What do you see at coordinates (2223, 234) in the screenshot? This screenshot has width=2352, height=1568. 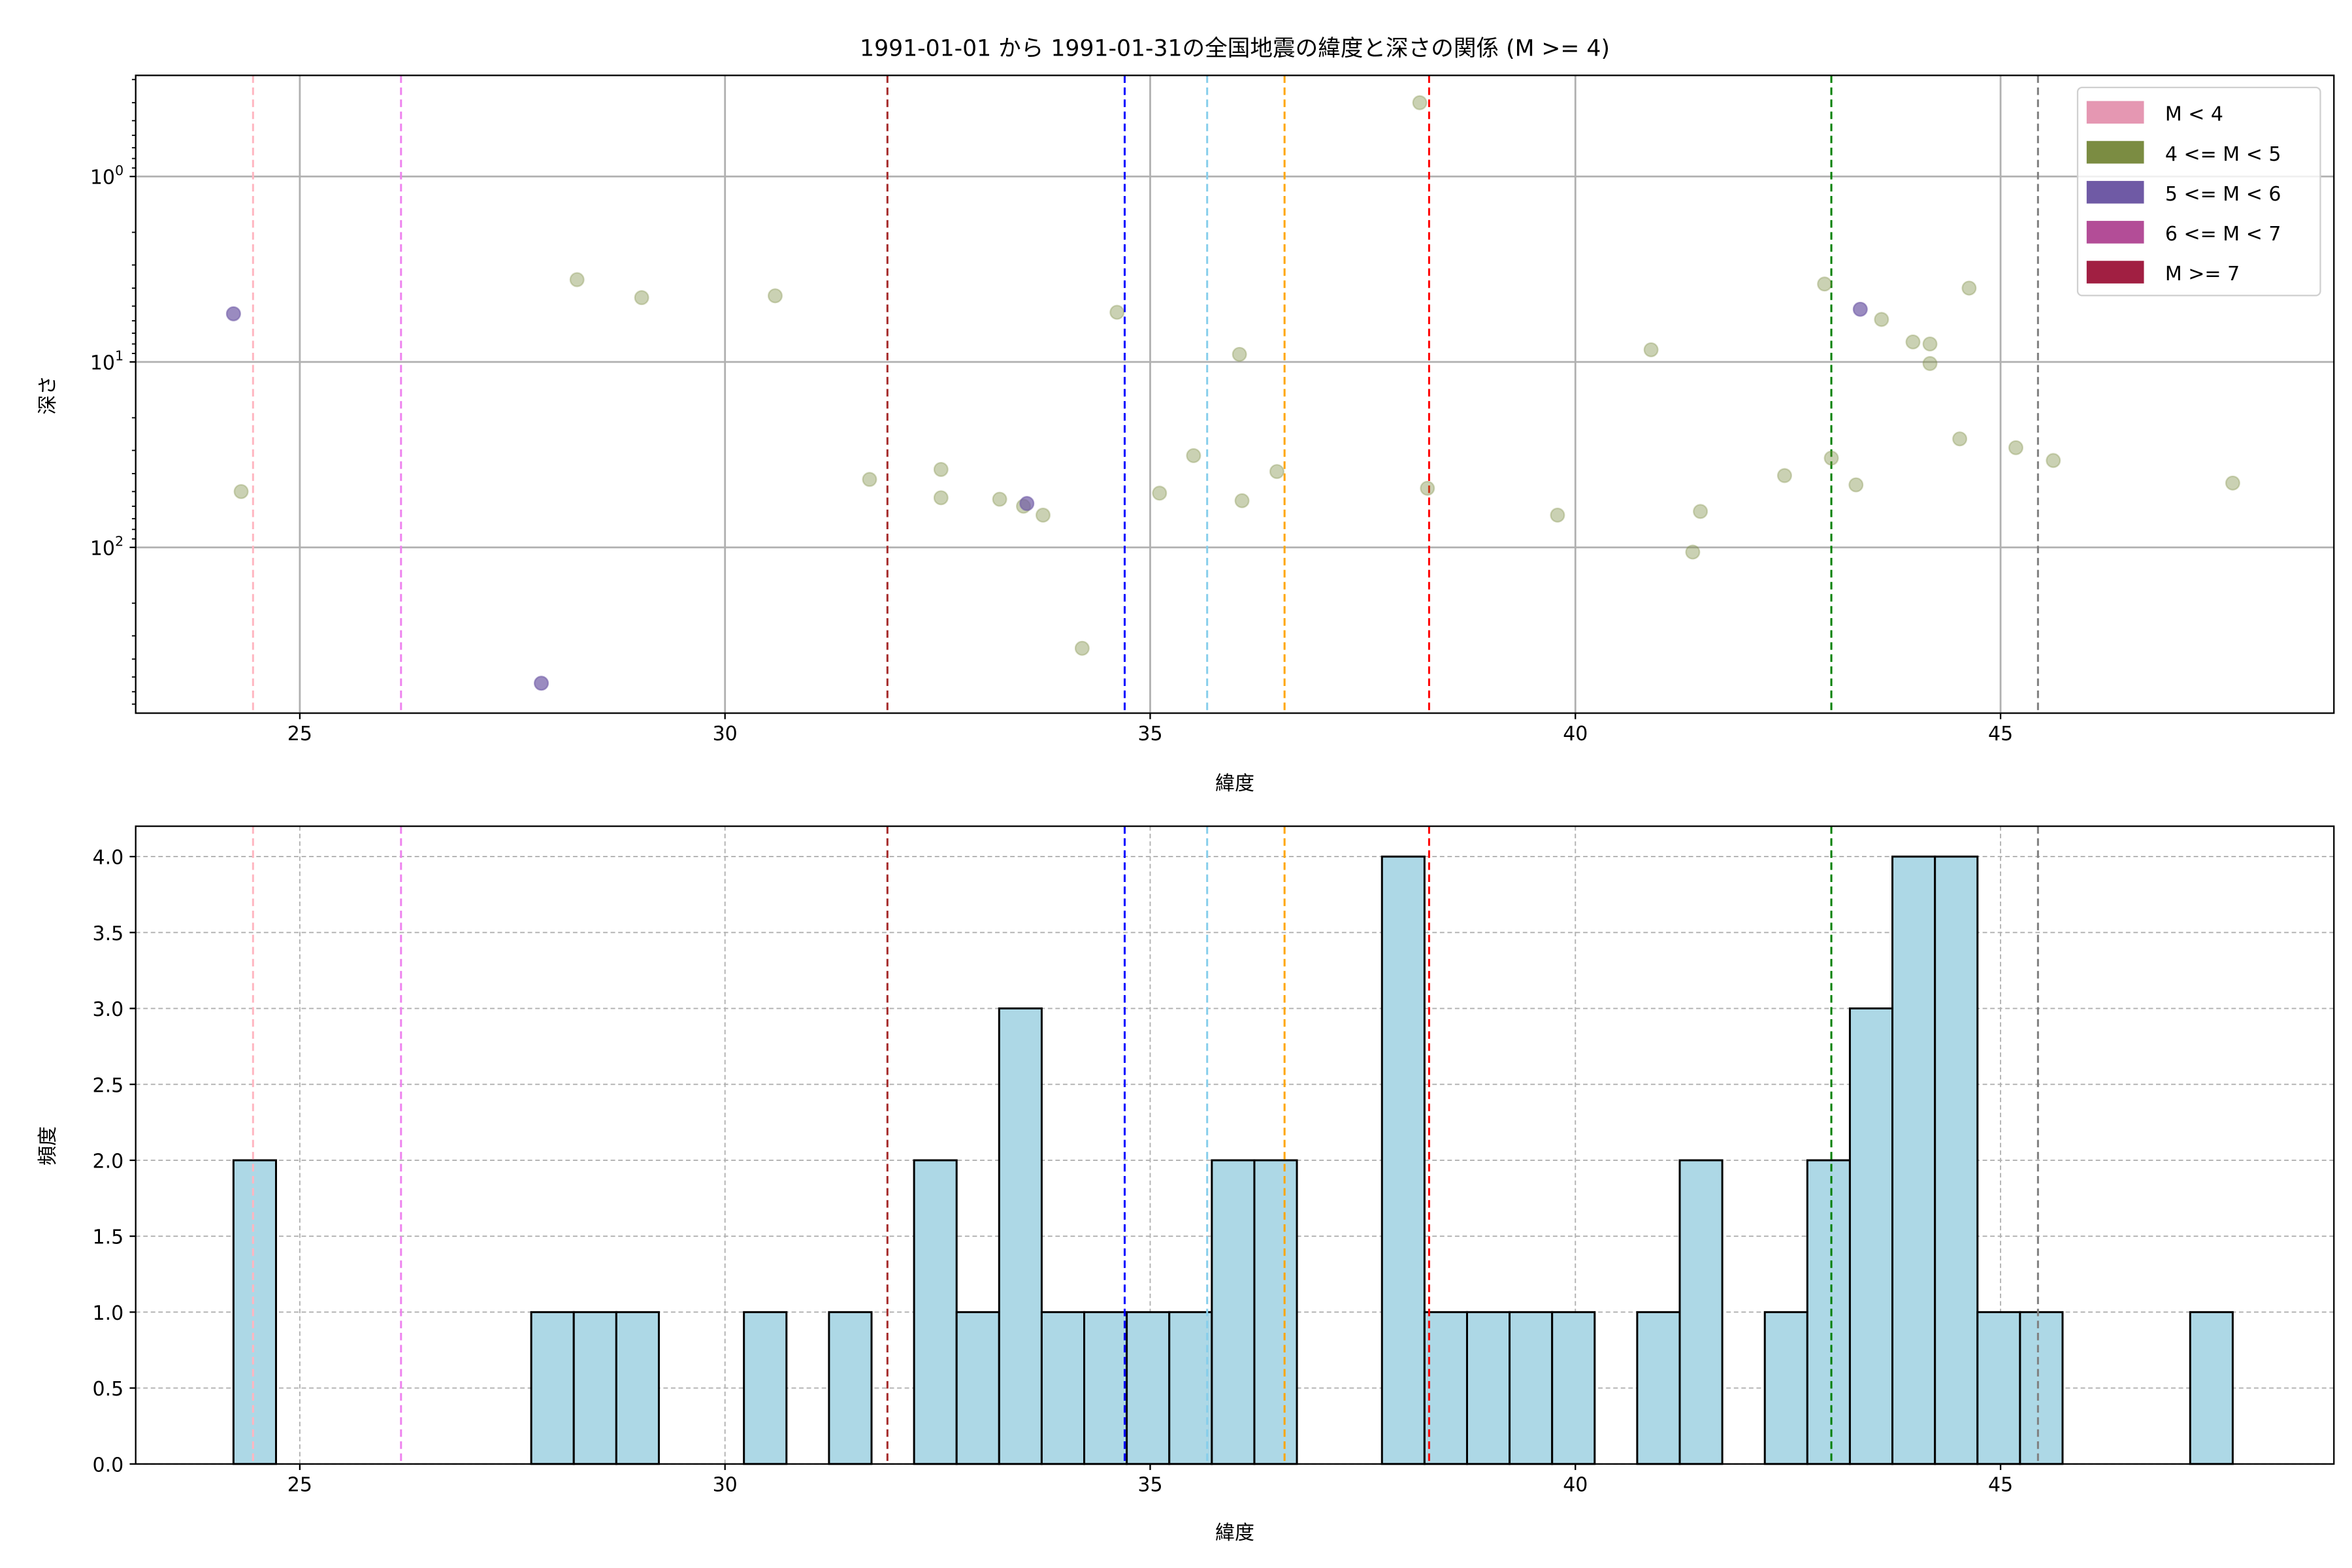 I see `legend-label: 6 <= M < 7` at bounding box center [2223, 234].